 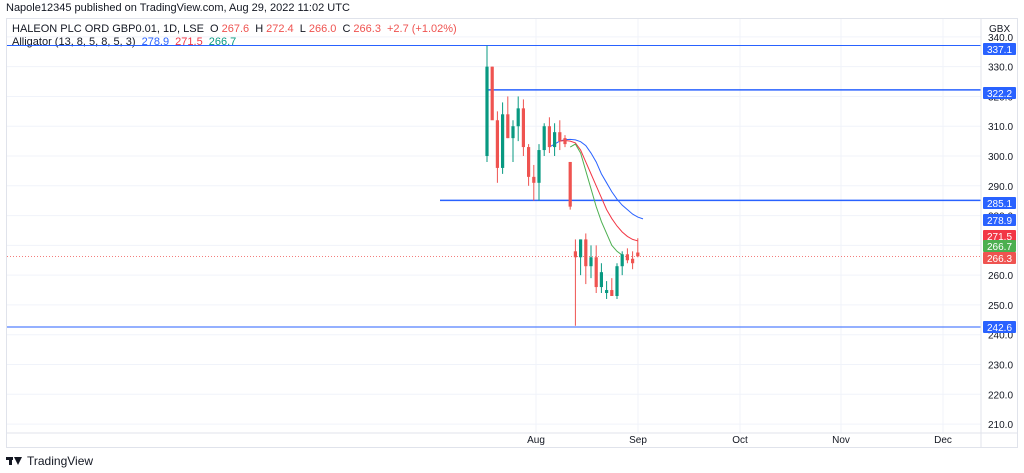 What do you see at coordinates (999, 29) in the screenshot?
I see `currency-label: GBX` at bounding box center [999, 29].